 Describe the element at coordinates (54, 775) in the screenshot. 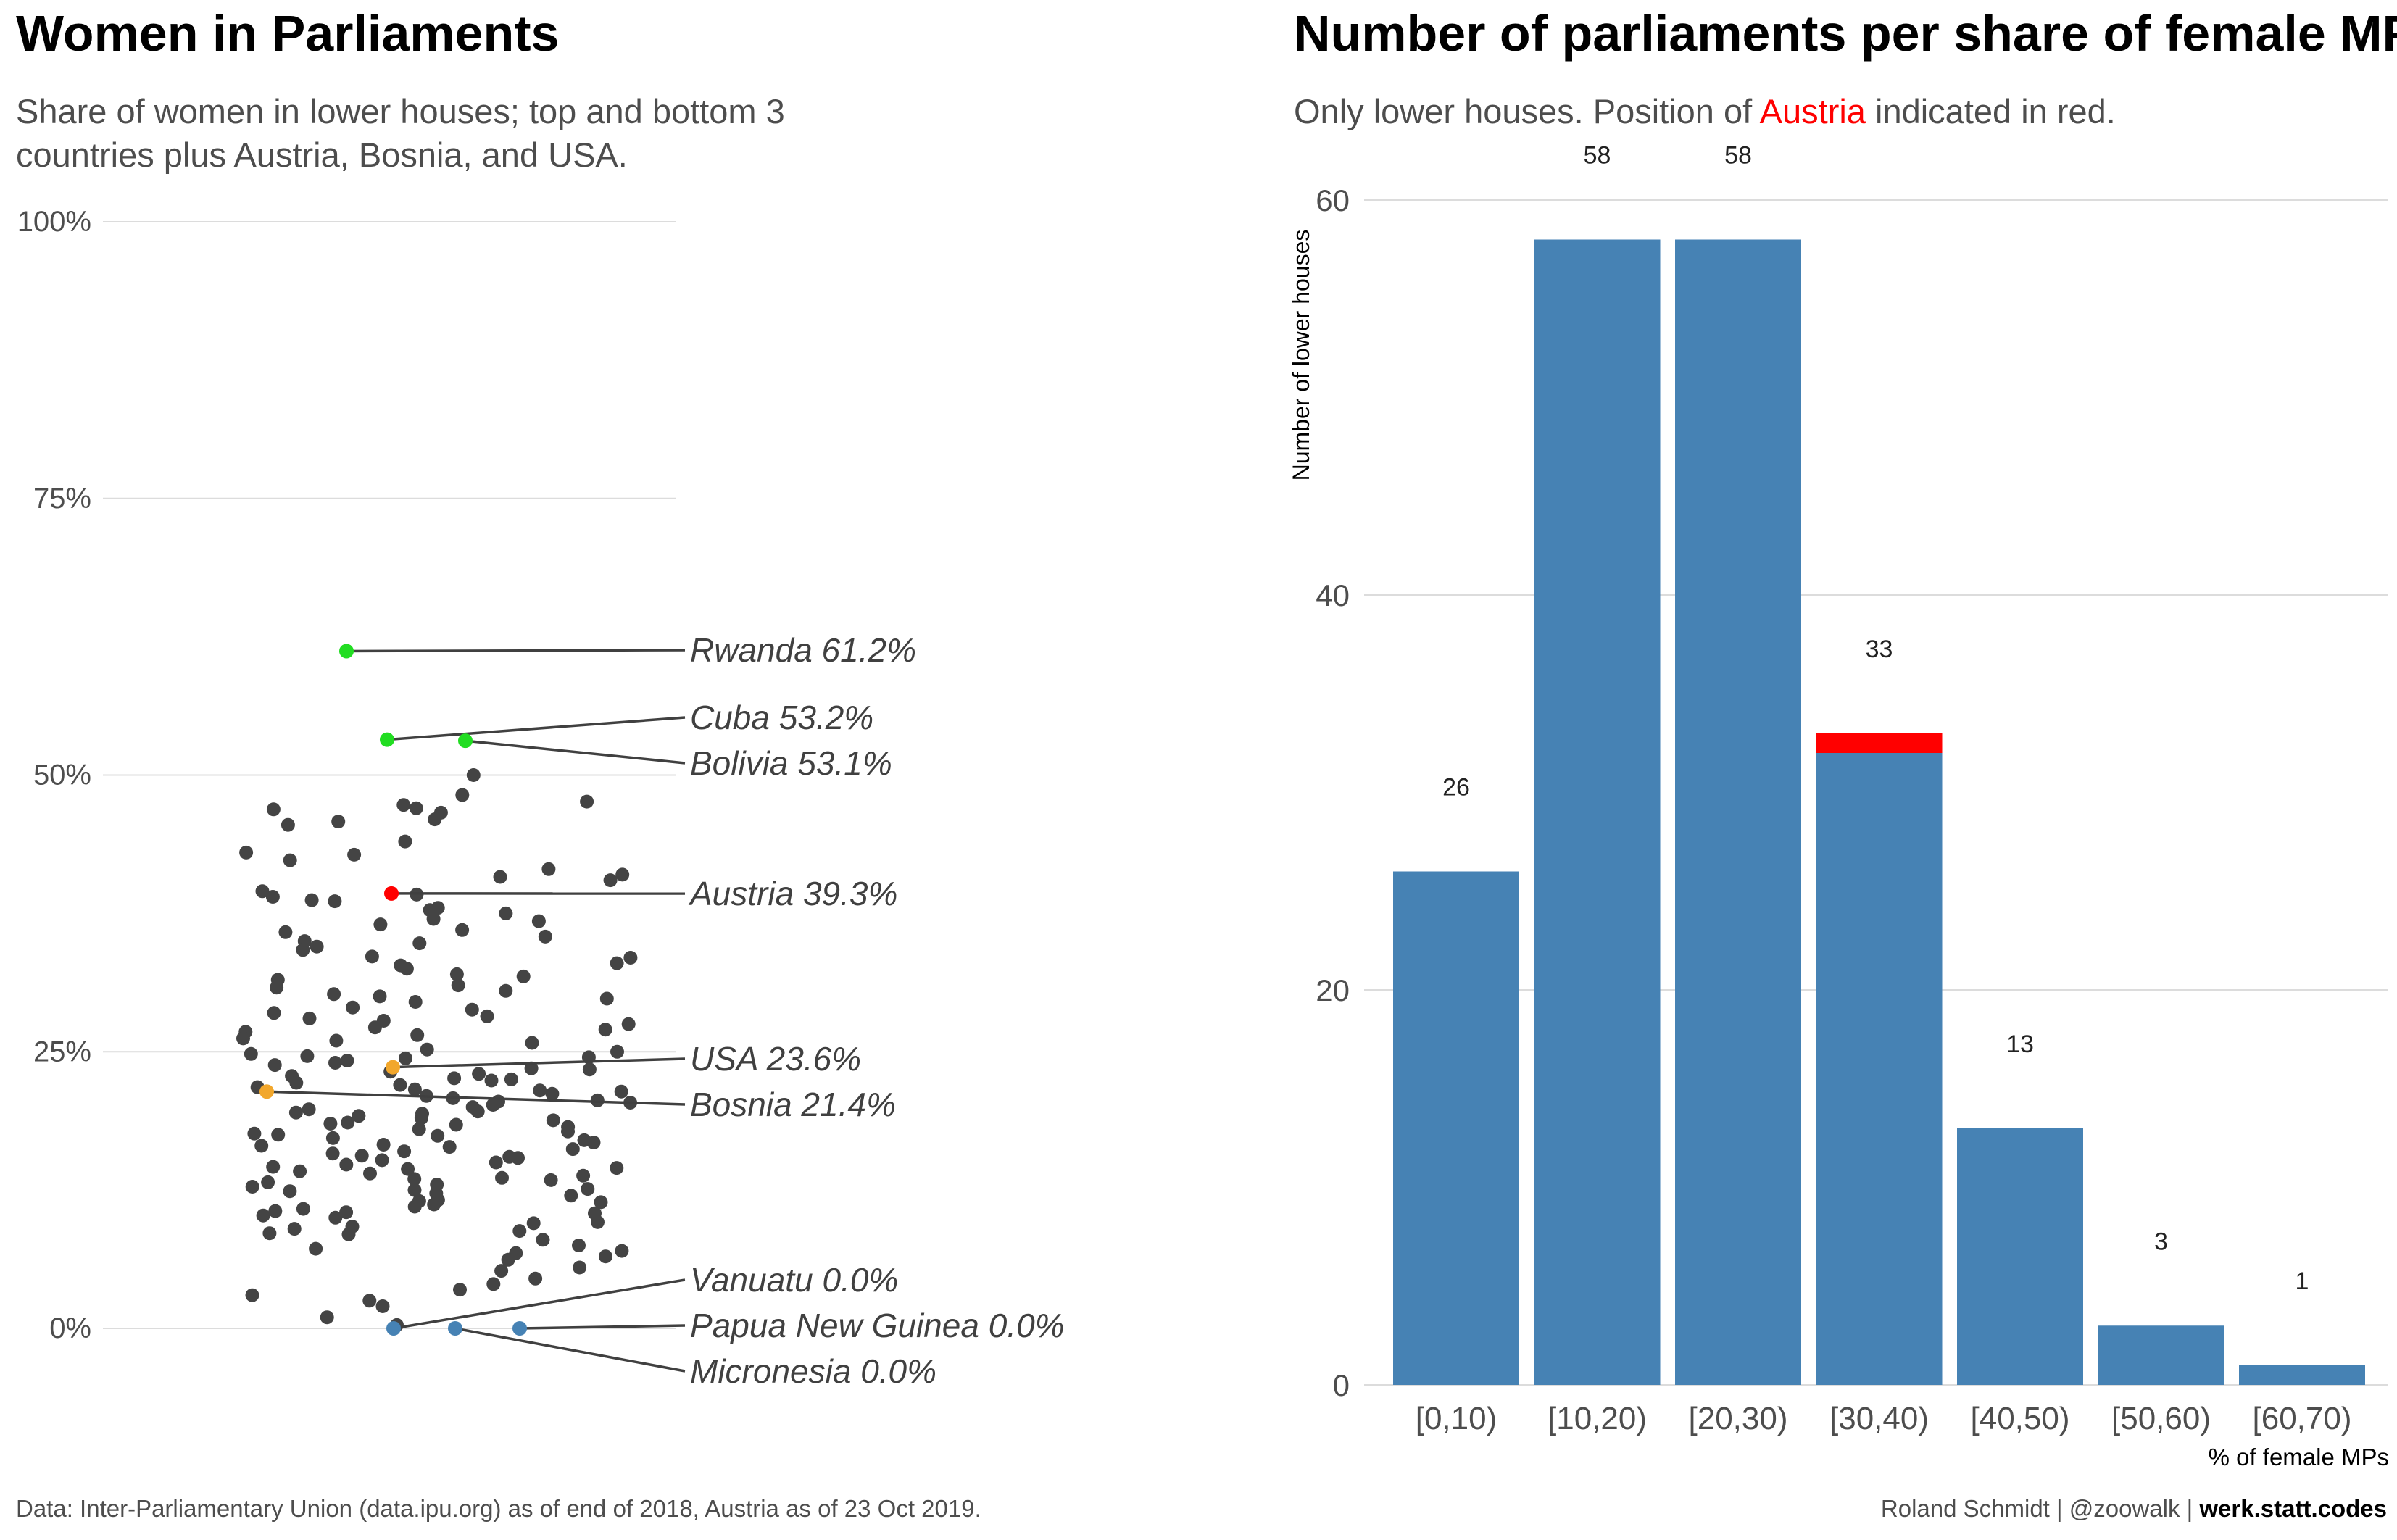

I see `strip-plot-y-axis: 0% 25% 50% 75% 100%` at that location.